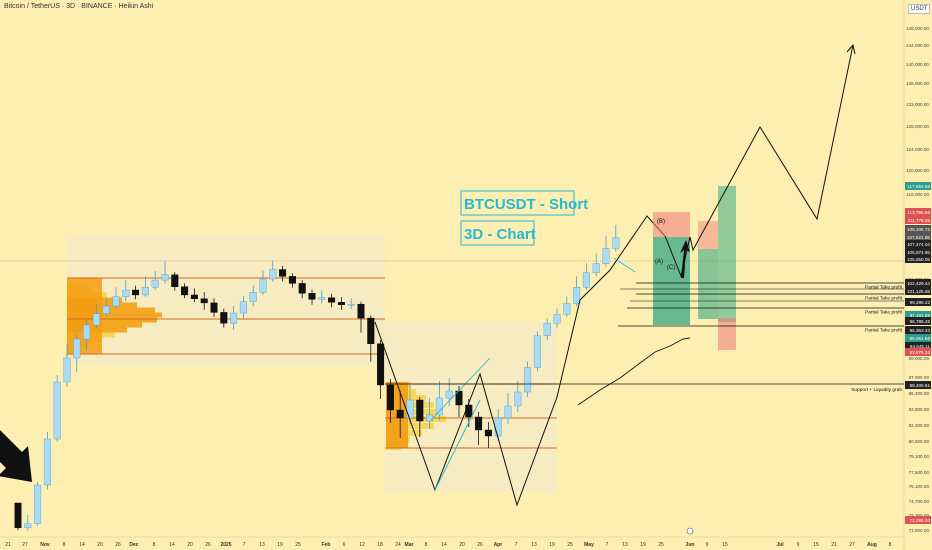 The width and height of the screenshot is (932, 550). What do you see at coordinates (690, 545) in the screenshot?
I see `x-tick-label: Jun` at bounding box center [690, 545].